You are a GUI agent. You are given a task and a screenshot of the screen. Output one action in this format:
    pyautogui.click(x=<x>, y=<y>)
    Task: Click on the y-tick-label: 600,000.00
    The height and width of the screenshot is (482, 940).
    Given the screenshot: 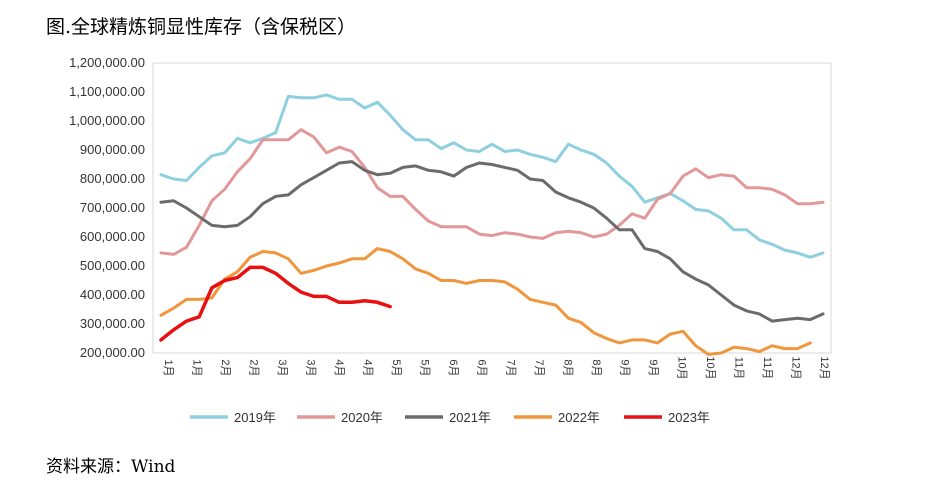 What is the action you would take?
    pyautogui.click(x=112, y=236)
    